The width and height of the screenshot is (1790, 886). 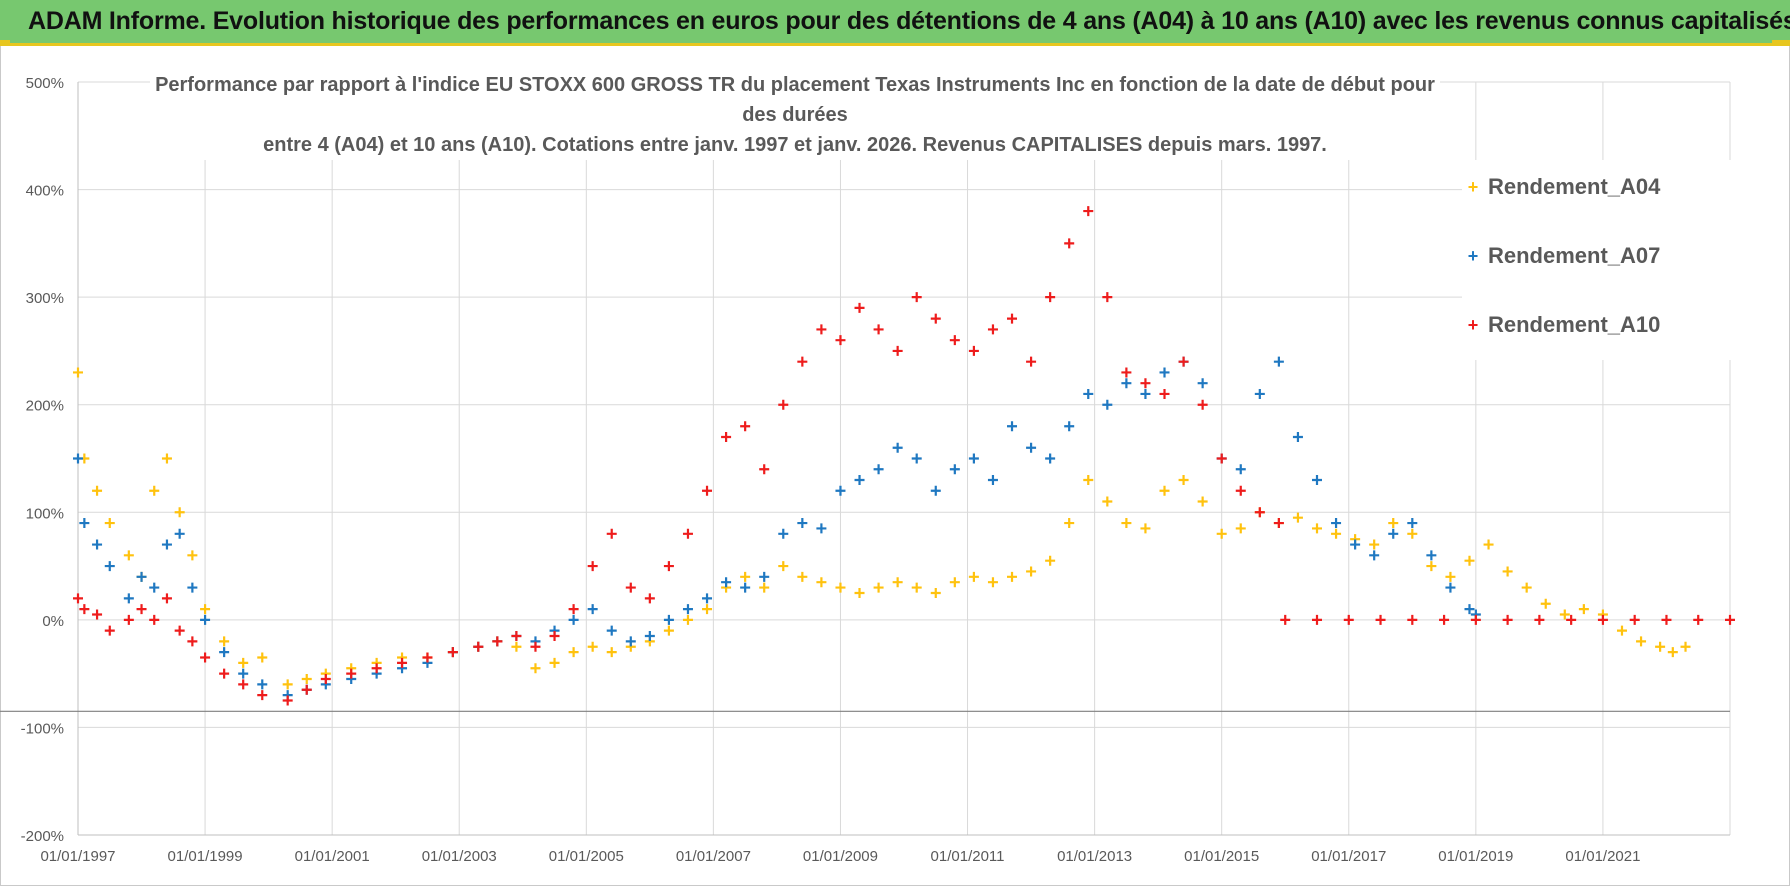 What do you see at coordinates (1561, 256) in the screenshot?
I see `legend-item-a07: + Rendement_A07` at bounding box center [1561, 256].